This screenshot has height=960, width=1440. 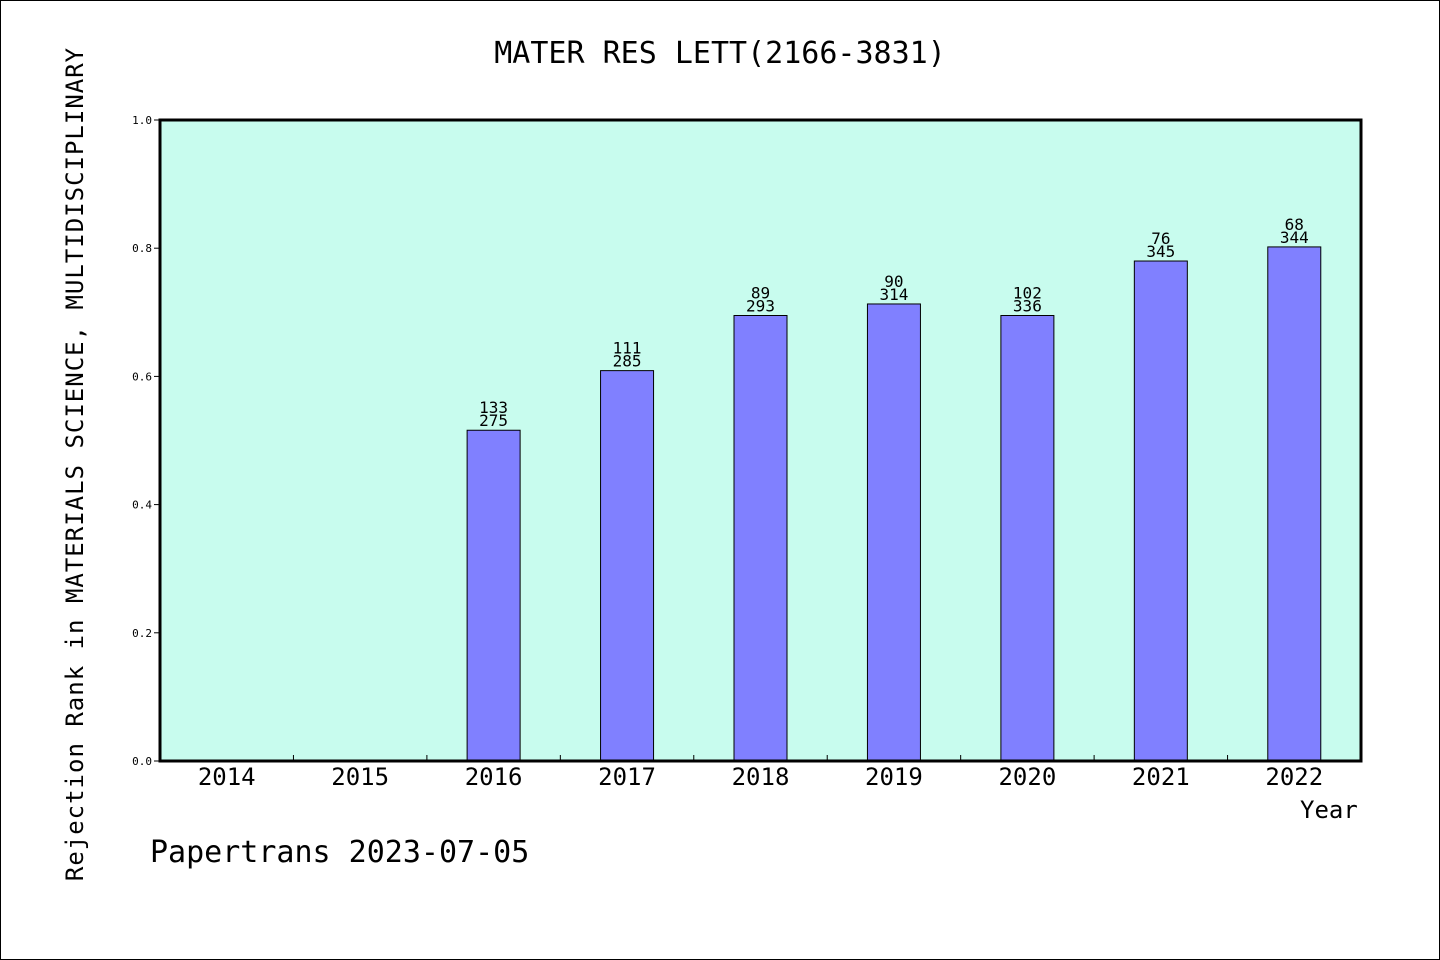 I want to click on bar-label-bottom: 336, so click(x=1027, y=306).